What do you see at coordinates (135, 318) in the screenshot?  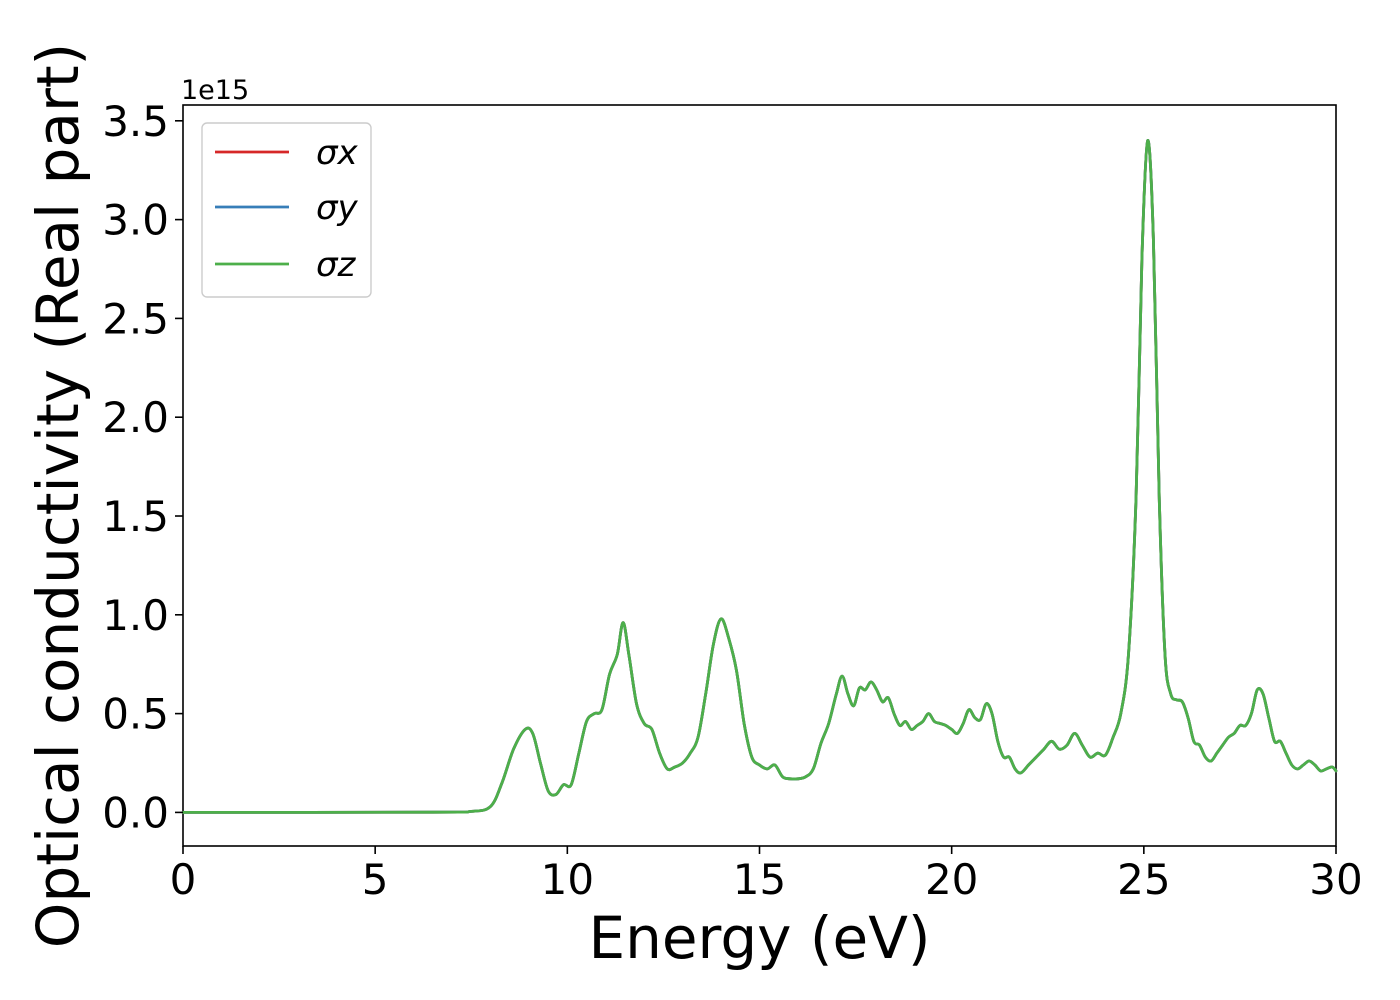 I see `y-tick-label: 2.5` at bounding box center [135, 318].